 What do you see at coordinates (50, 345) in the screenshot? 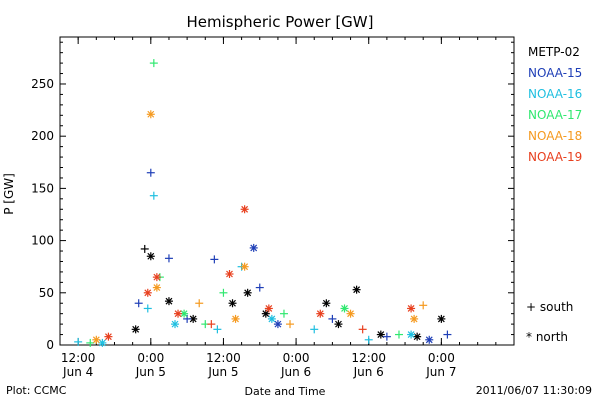
I see `y-tick-label: 0` at bounding box center [50, 345].